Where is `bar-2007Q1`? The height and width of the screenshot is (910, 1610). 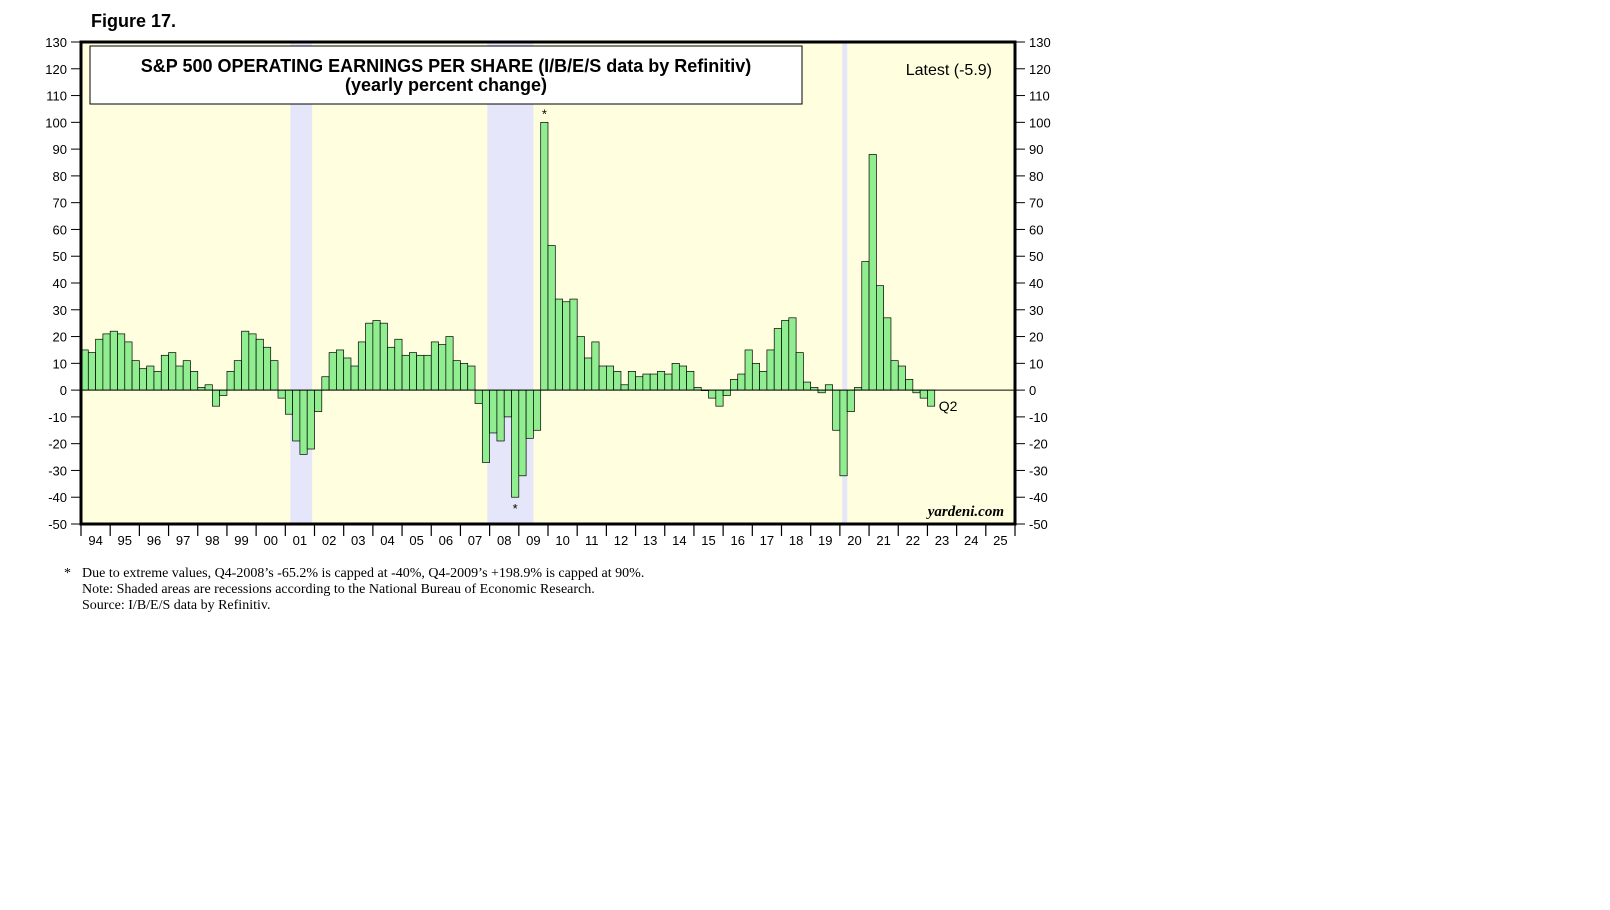 bar-2007Q1 is located at coordinates (464, 376).